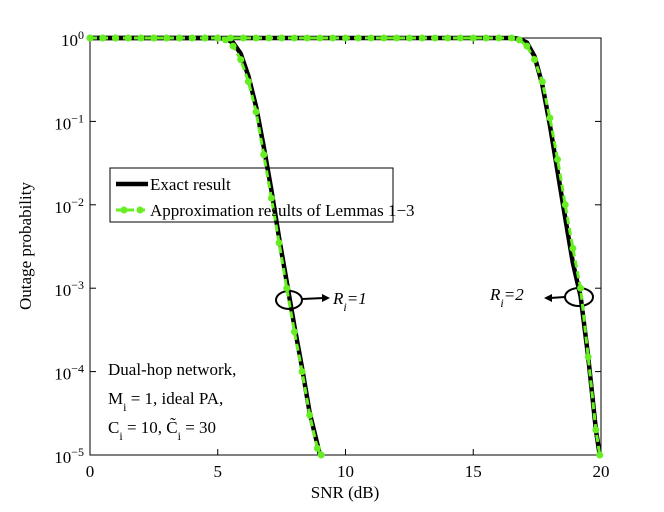  What do you see at coordinates (69, 289) in the screenshot?
I see `y-tick-label: 10⁻³` at bounding box center [69, 289].